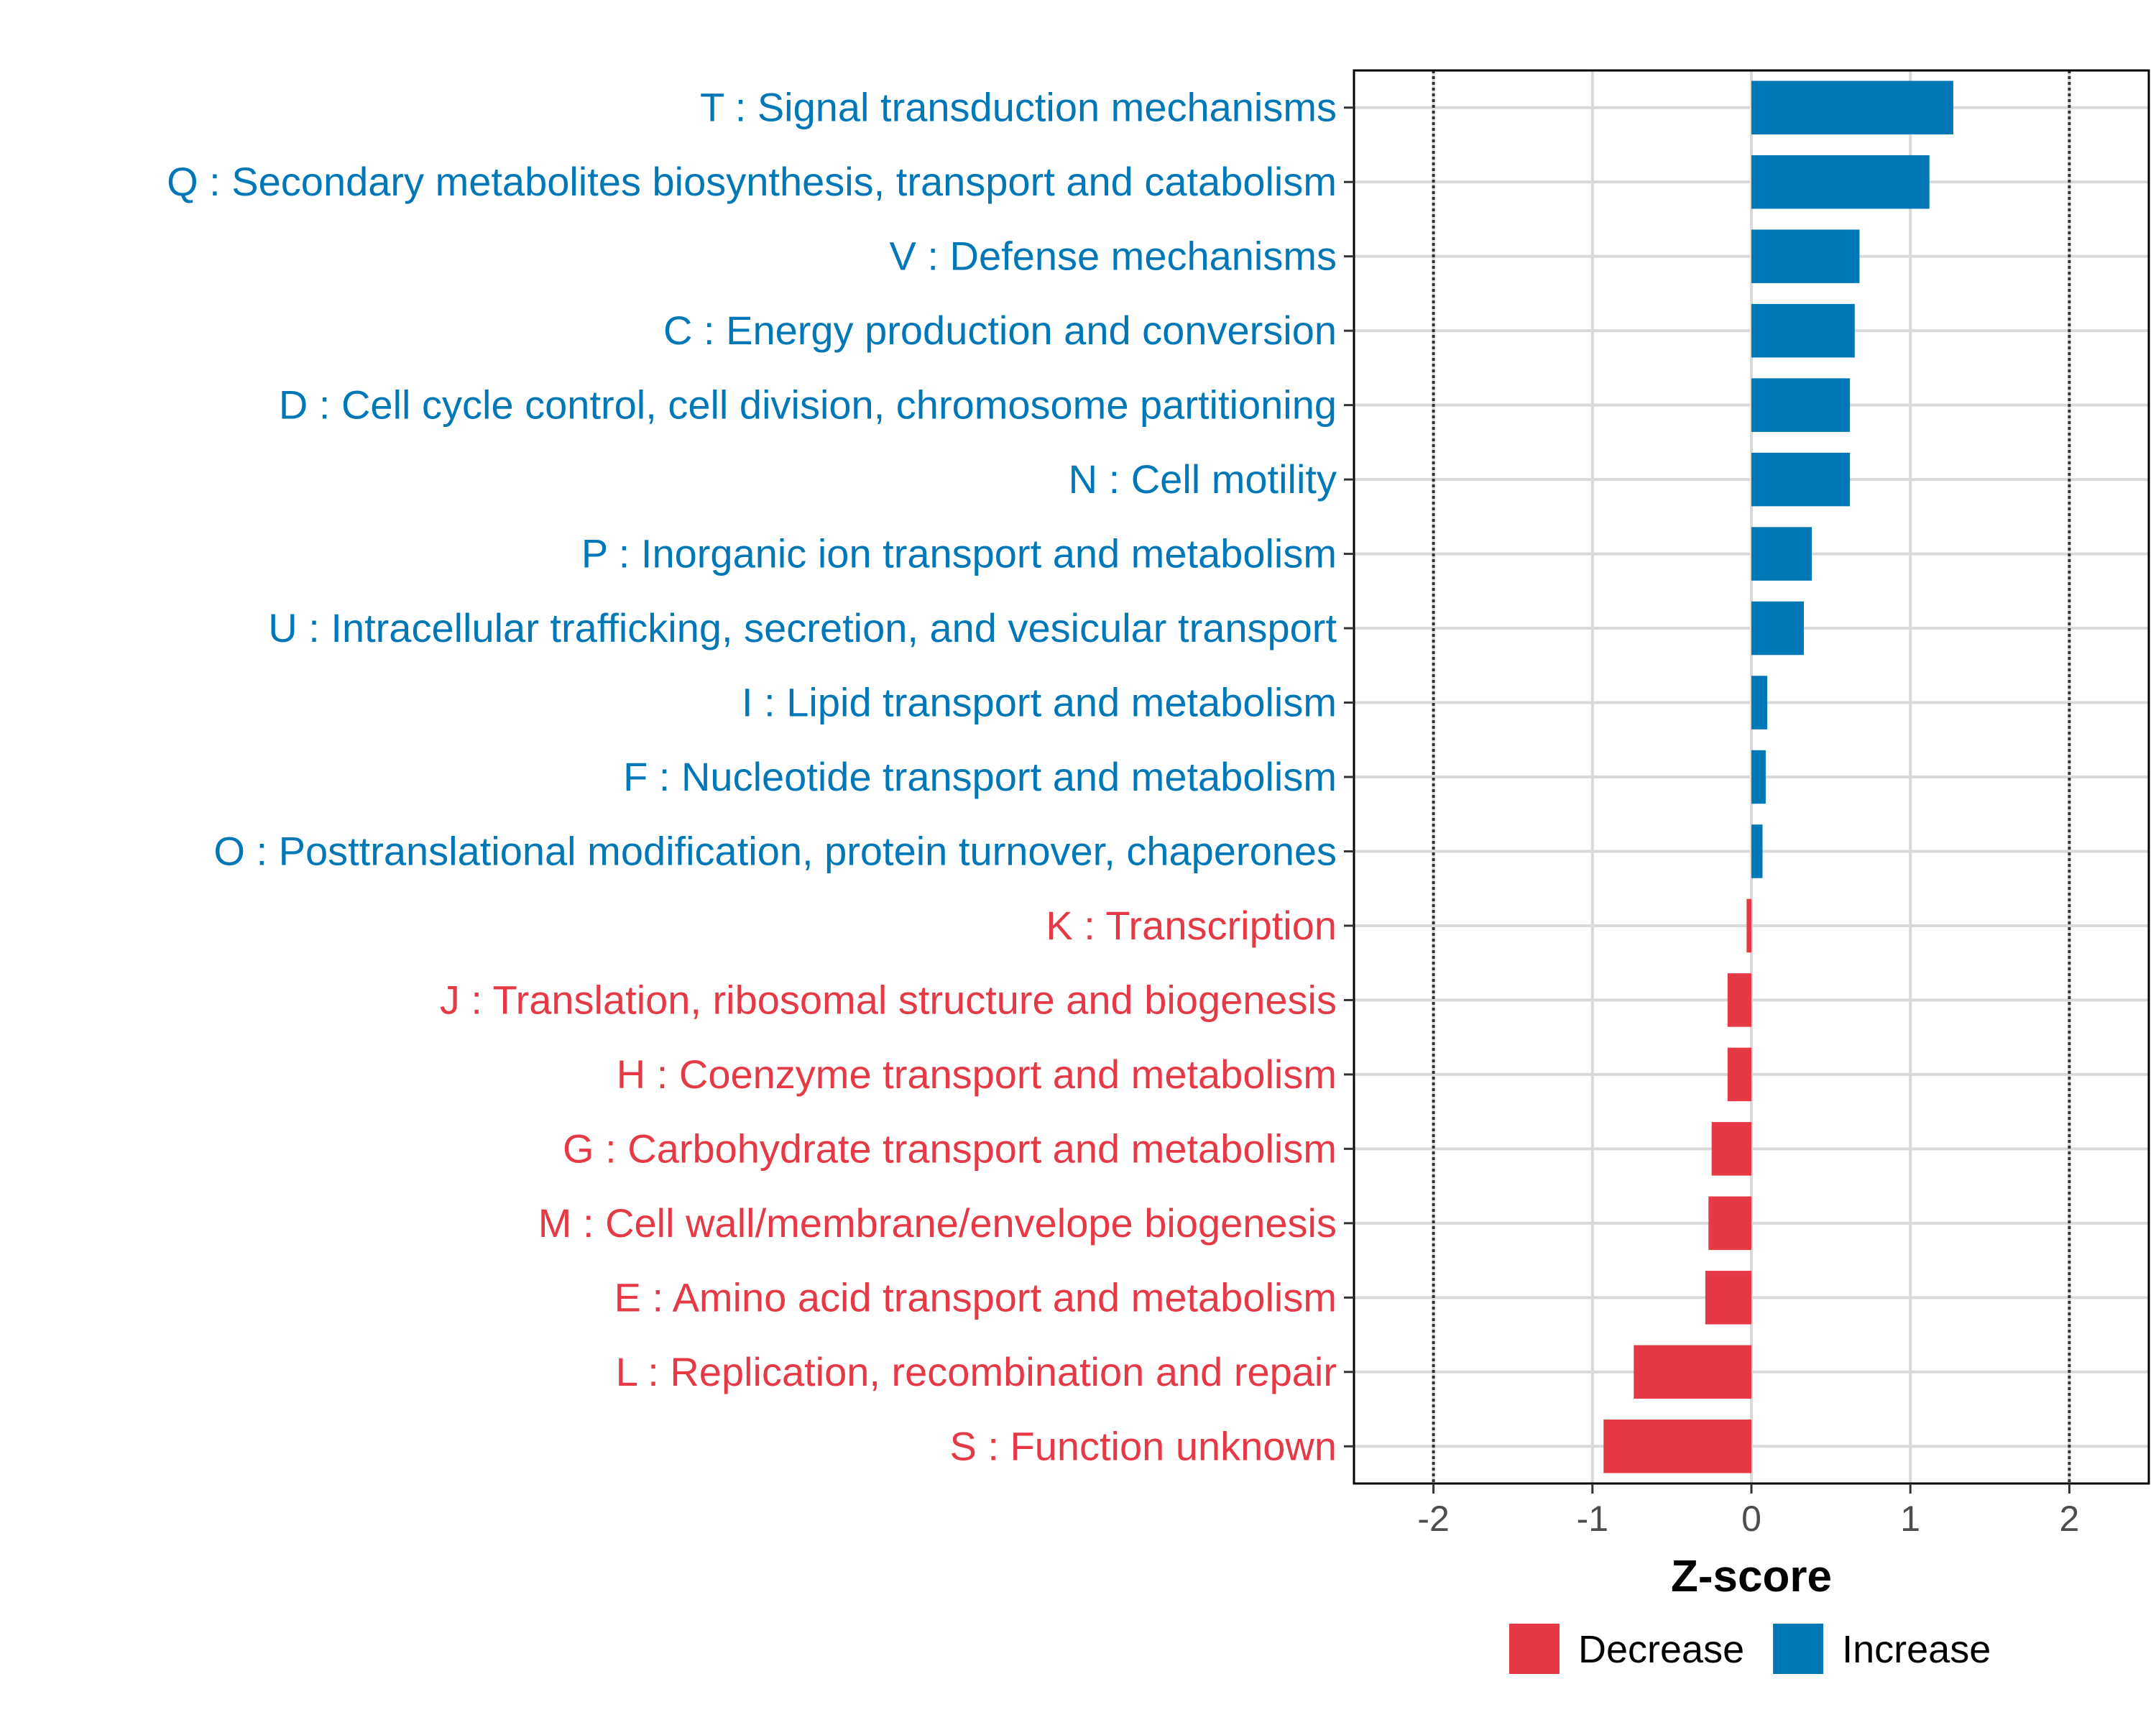  Describe the element at coordinates (1781, 554) in the screenshot. I see `bar-p` at that location.